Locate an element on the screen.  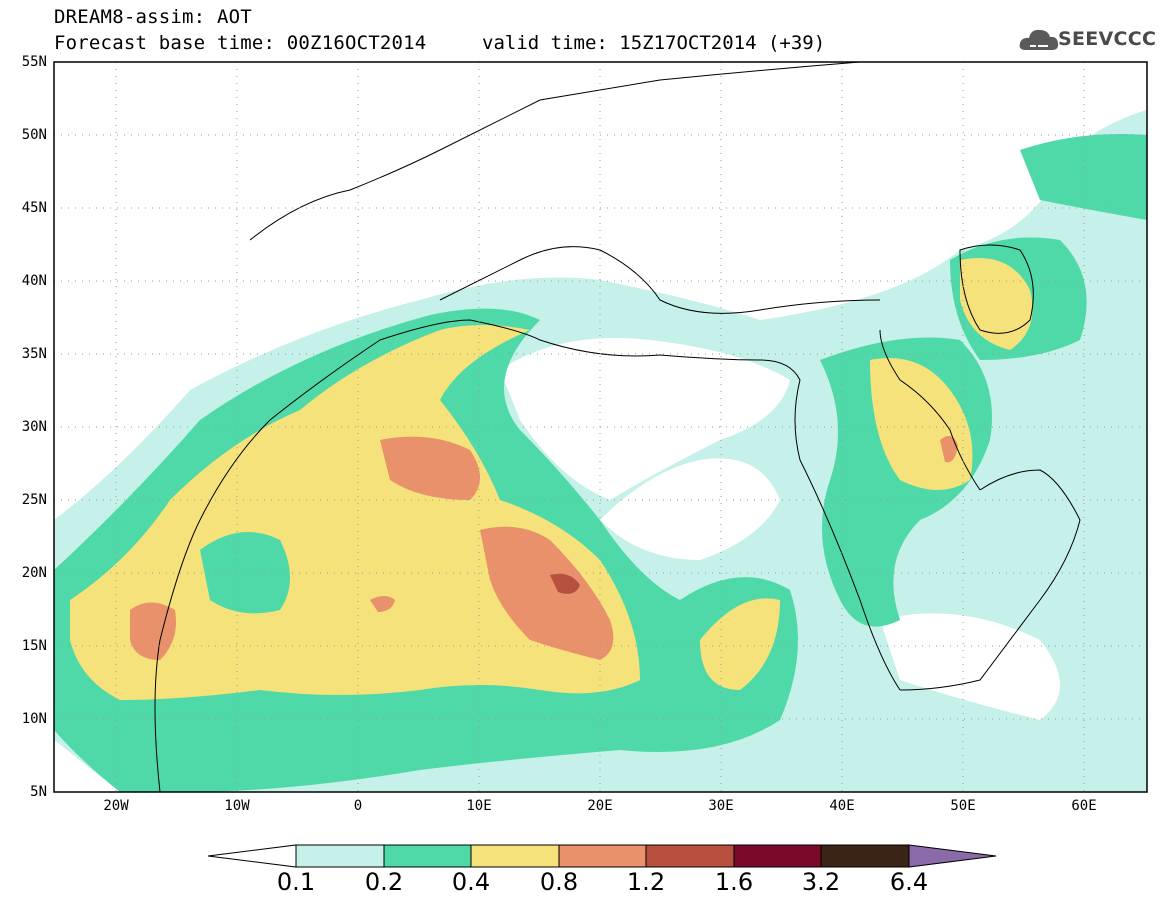
lon-tick-60e: 60E is located at coordinates (1084, 806).